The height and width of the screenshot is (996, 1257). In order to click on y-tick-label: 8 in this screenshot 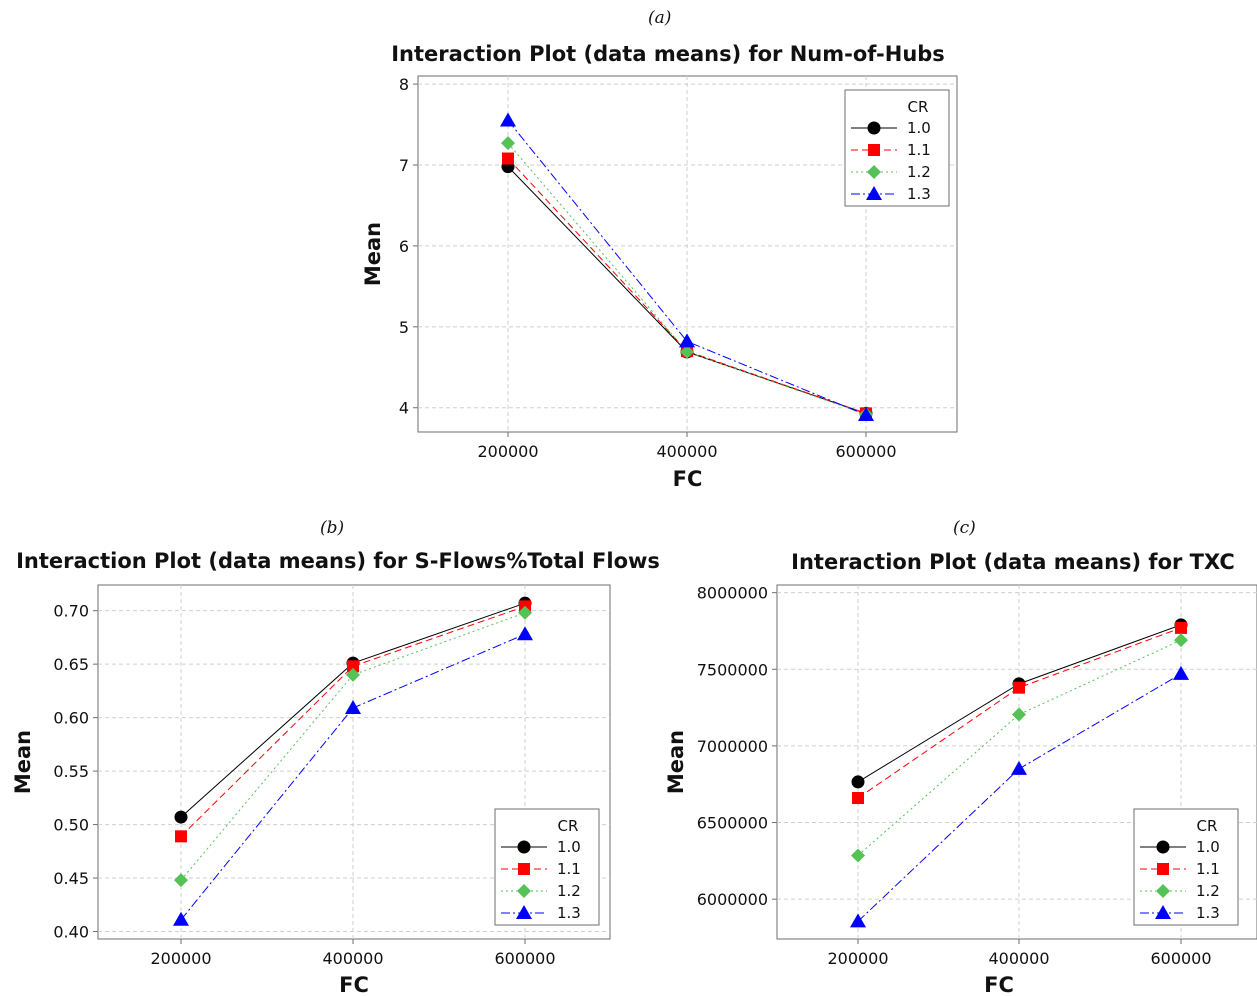, I will do `click(404, 84)`.